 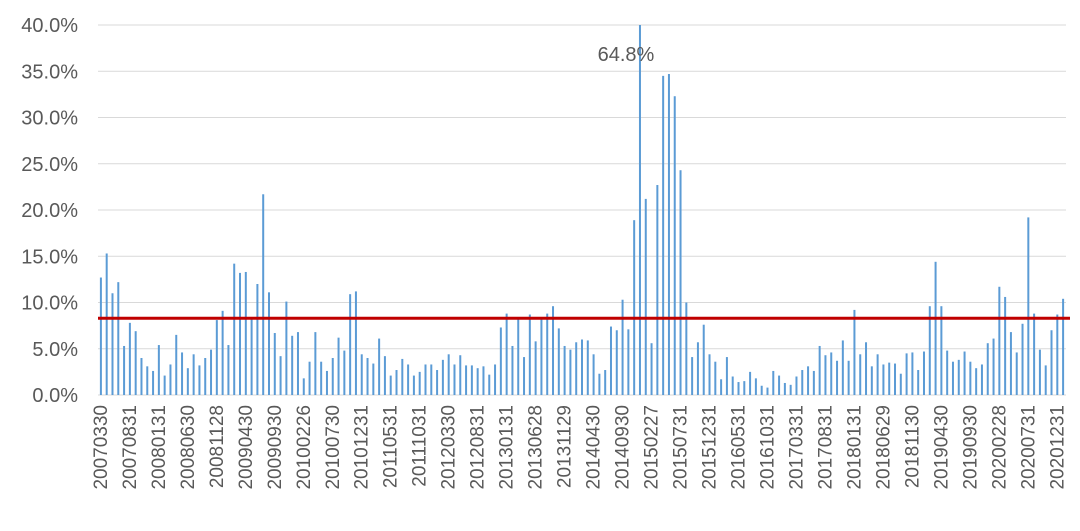 What do you see at coordinates (565, 446) in the screenshot?
I see `x-tick-label: 20131129` at bounding box center [565, 446].